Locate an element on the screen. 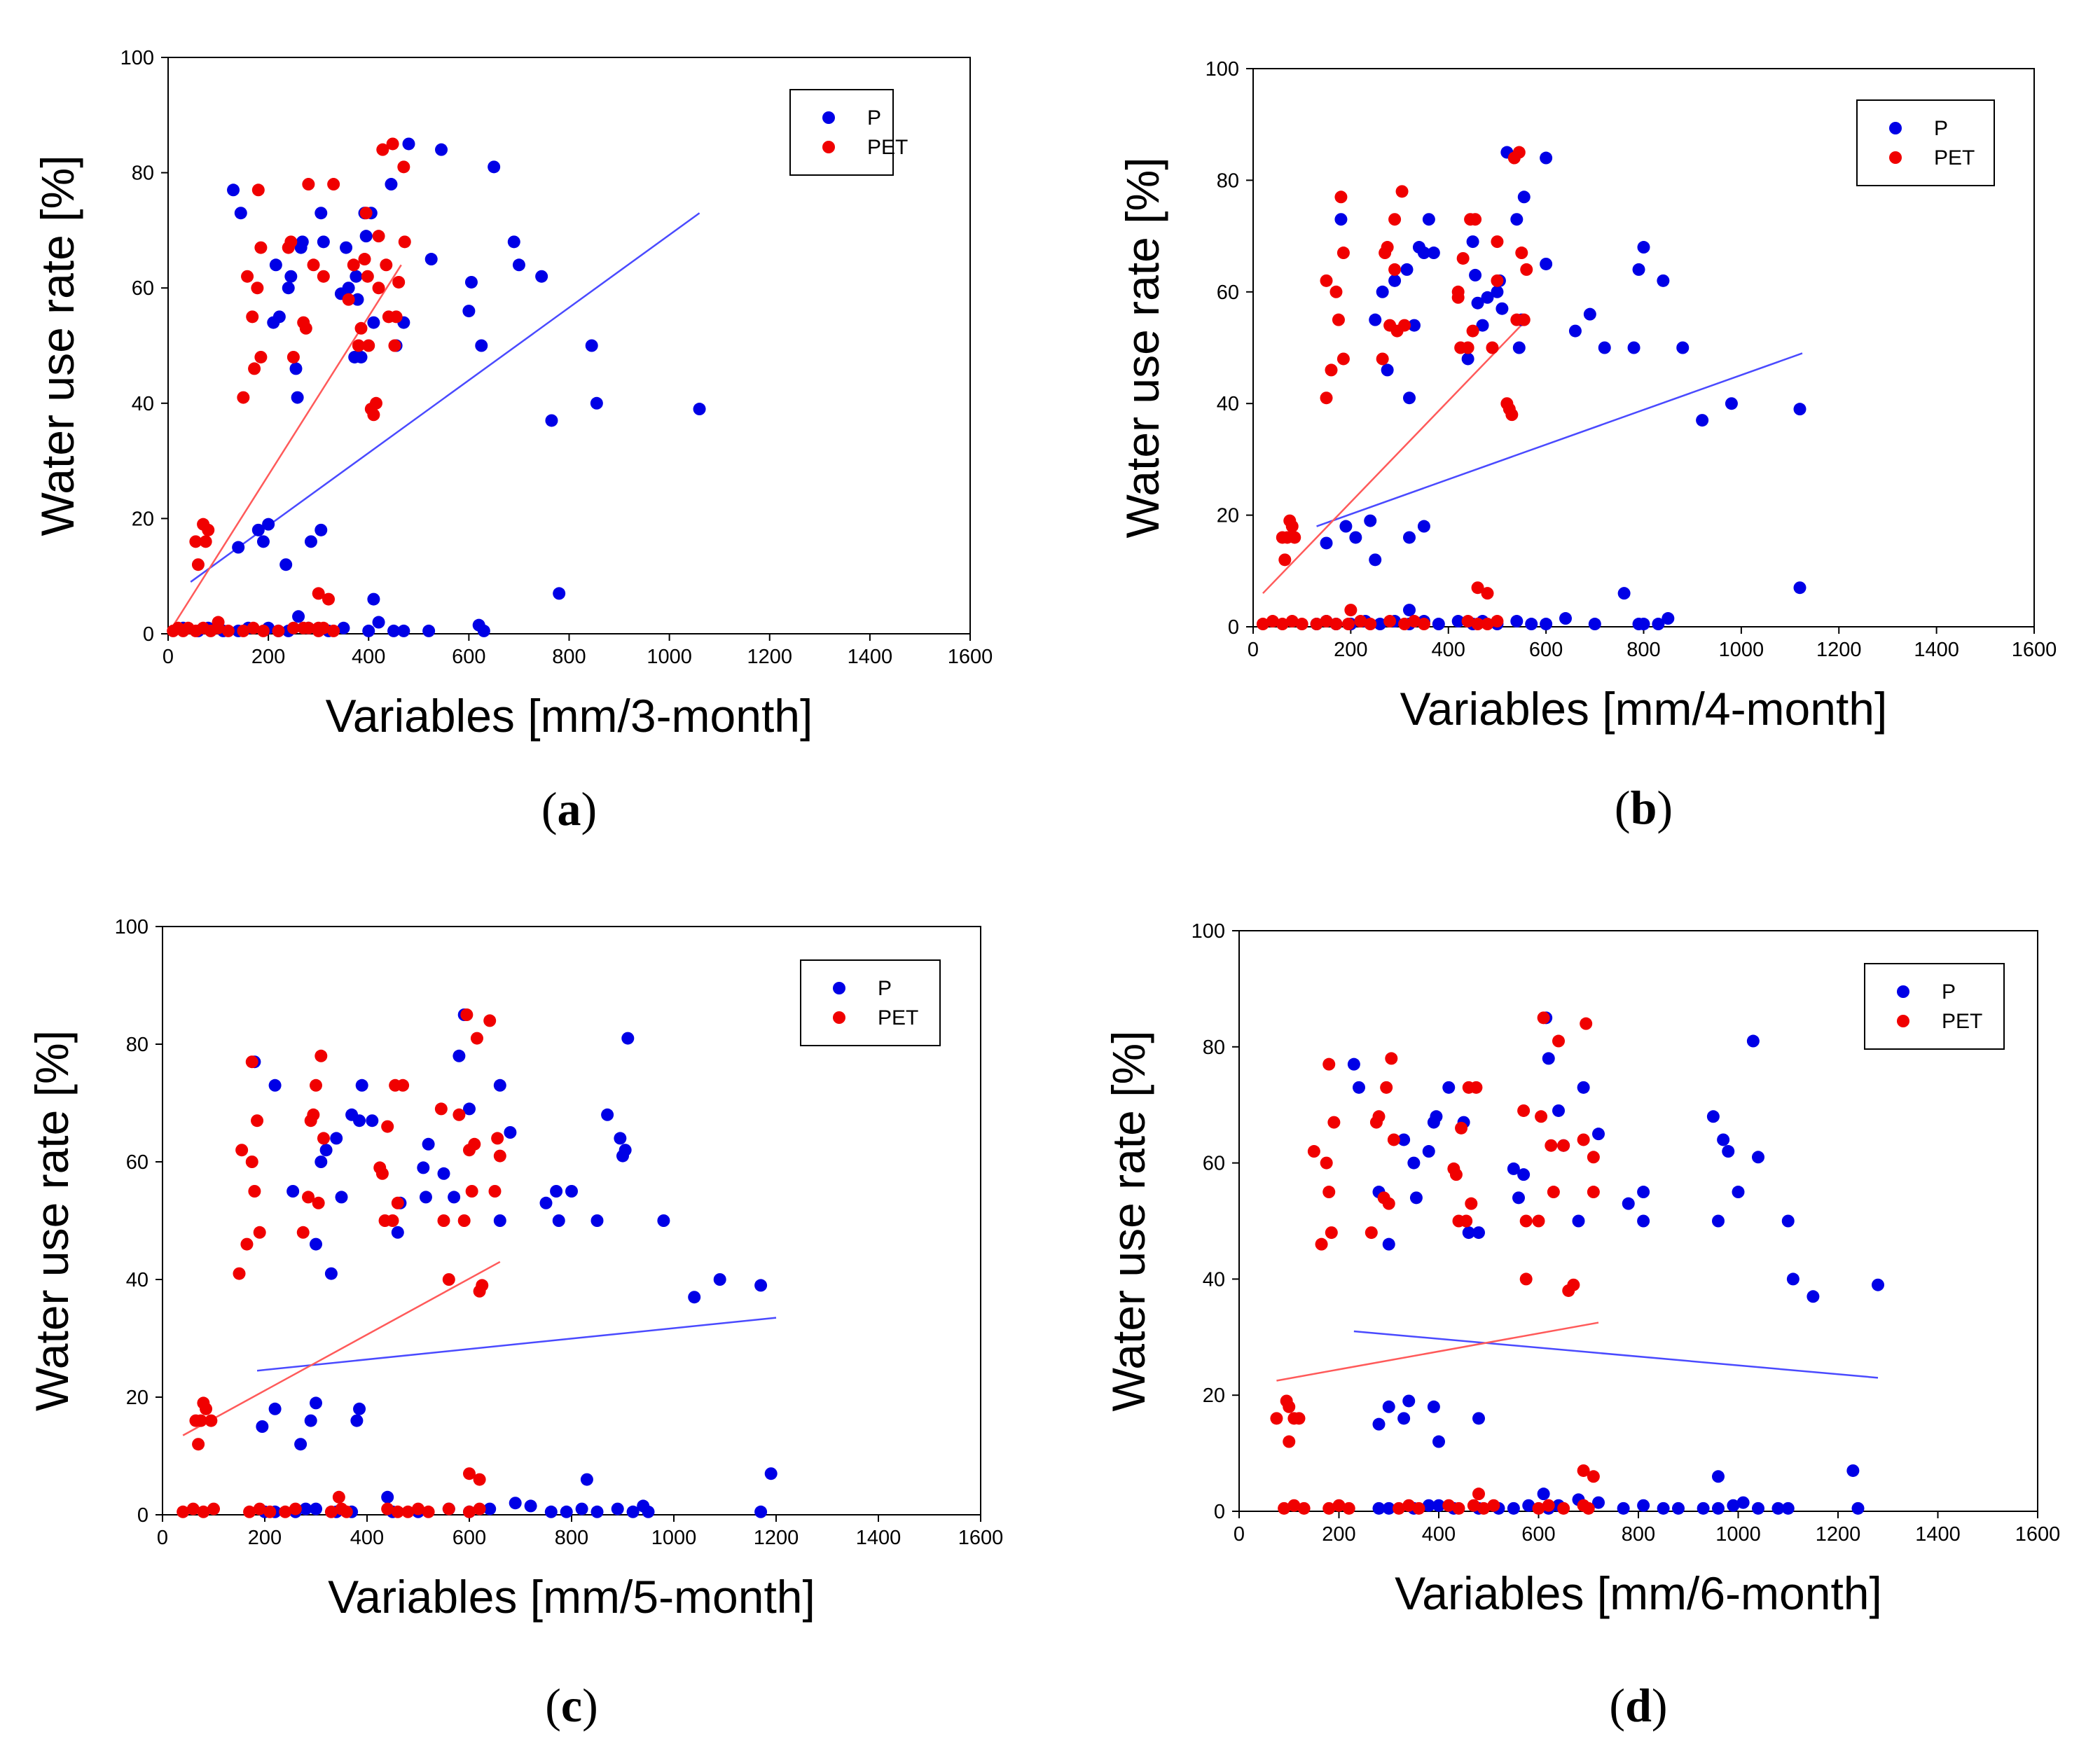  legend-label-p: P is located at coordinates (1941, 128).